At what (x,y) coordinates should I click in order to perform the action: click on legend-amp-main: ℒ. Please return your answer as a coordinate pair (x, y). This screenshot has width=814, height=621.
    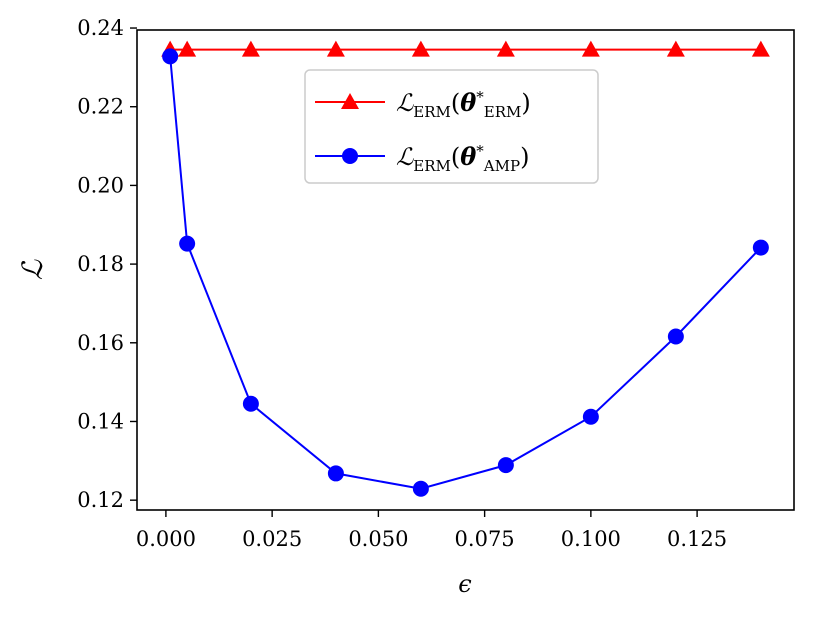
    Looking at the image, I should click on (405, 157).